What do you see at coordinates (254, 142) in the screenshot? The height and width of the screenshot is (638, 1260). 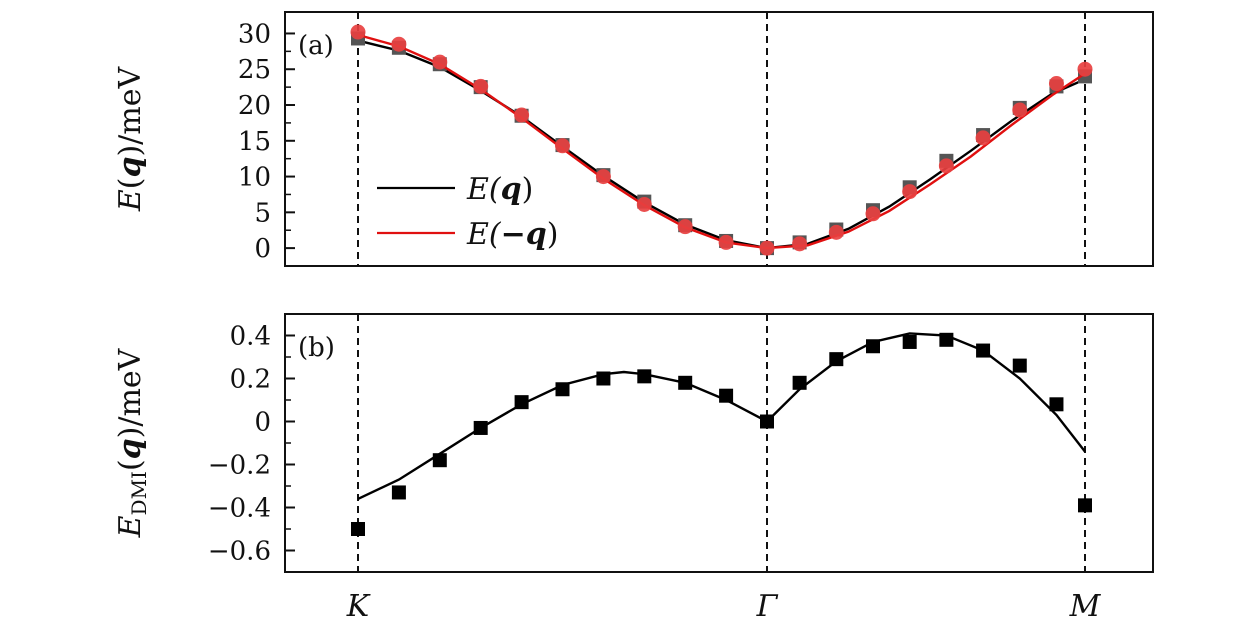 I see `panel-a-ytick-label-3: 15` at bounding box center [254, 142].